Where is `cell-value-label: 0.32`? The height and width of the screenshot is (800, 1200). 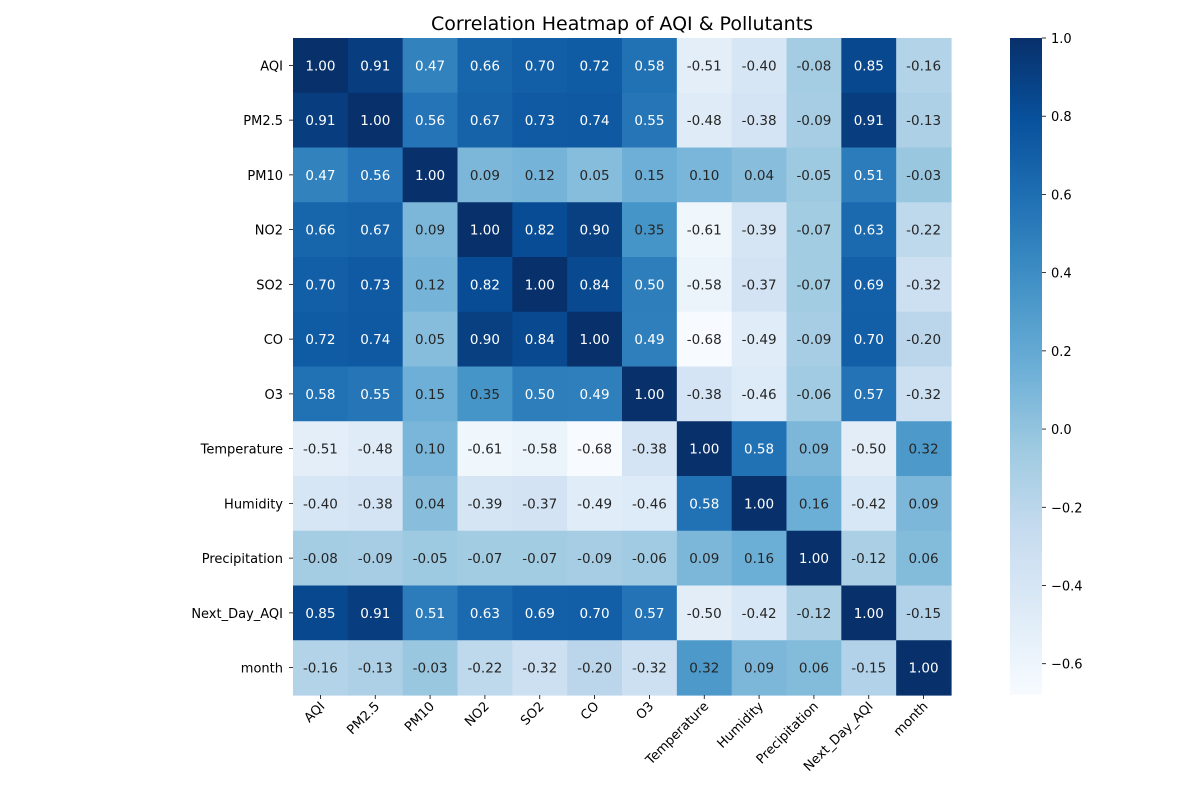
cell-value-label: 0.32 is located at coordinates (924, 450).